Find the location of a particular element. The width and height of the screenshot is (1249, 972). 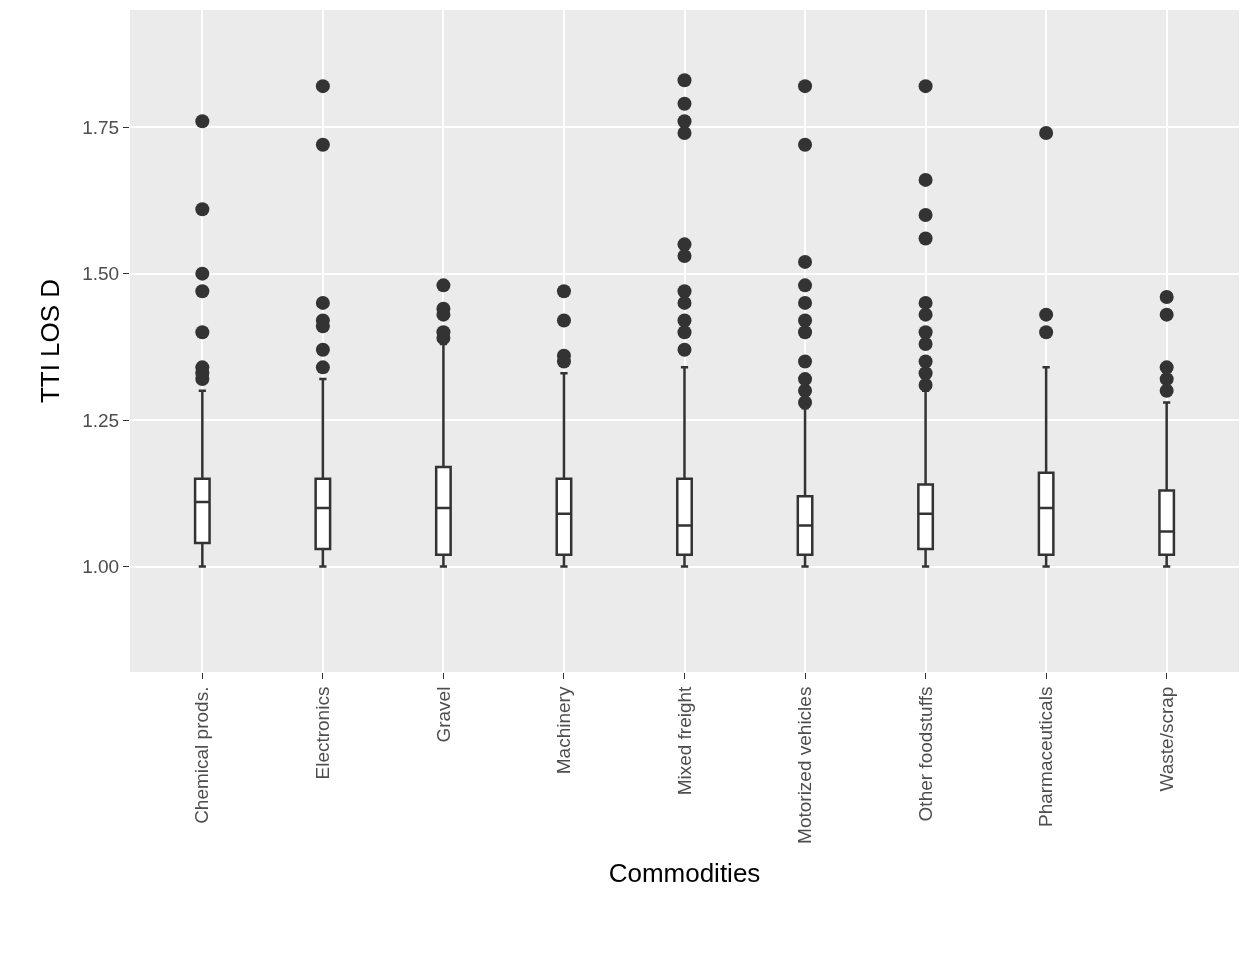

x-tick-label: Waste/scrap is located at coordinates (1166, 739).